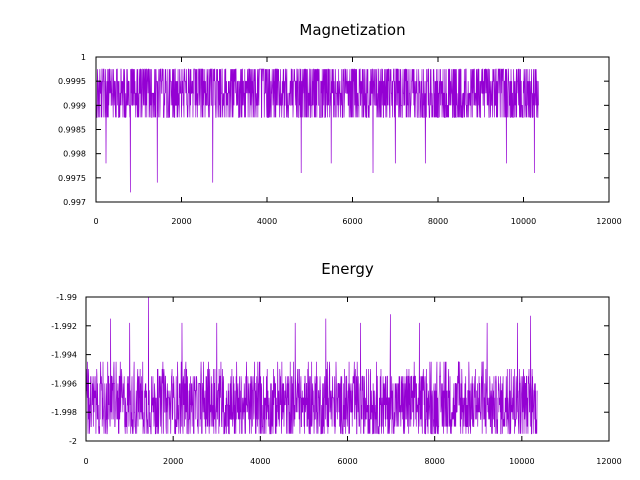 The height and width of the screenshot is (480, 640). I want to click on energy-title: Energy, so click(347, 269).